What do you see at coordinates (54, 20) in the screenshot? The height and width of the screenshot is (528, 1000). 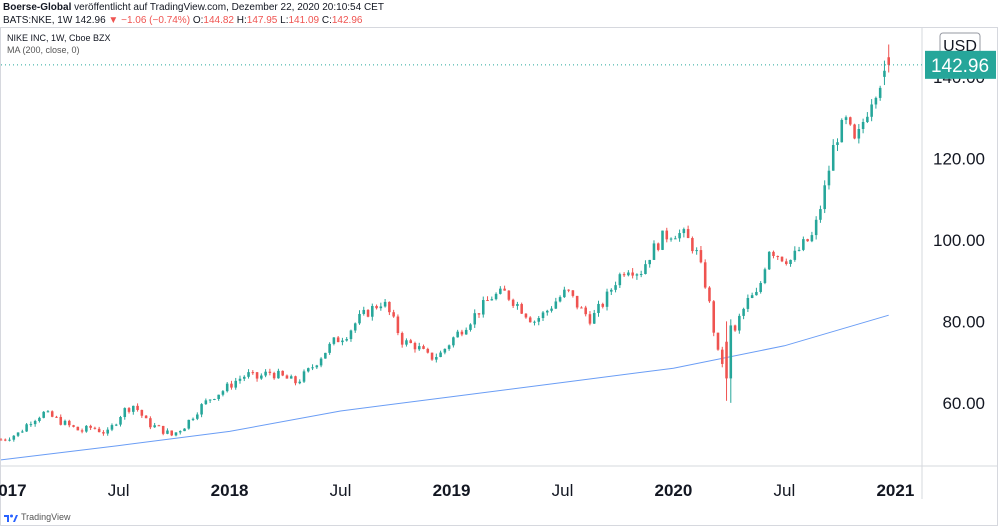 I see `symbol-line: BATS:NKE, 1W 142.96` at bounding box center [54, 20].